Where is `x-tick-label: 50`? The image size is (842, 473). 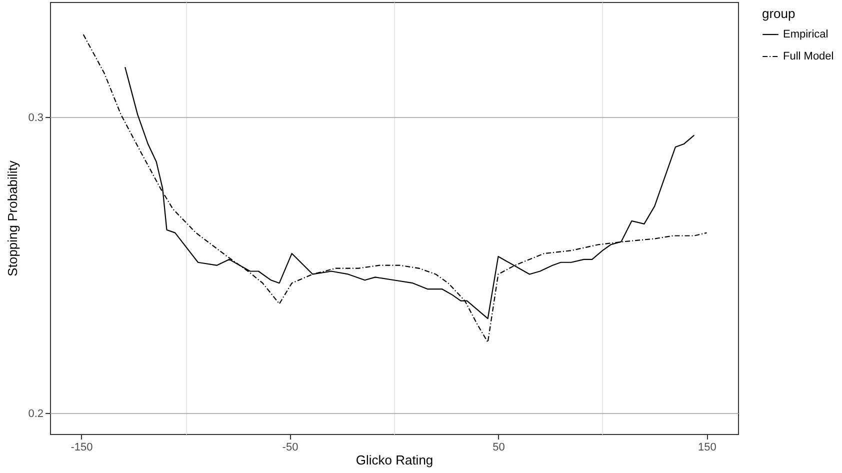 x-tick-label: 50 is located at coordinates (498, 448).